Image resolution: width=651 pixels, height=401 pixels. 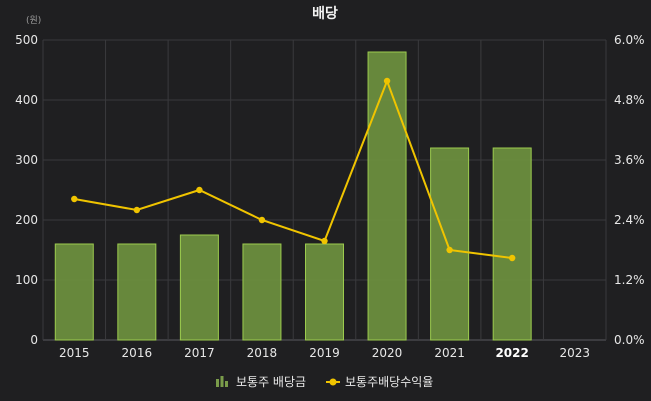 What do you see at coordinates (450, 244) in the screenshot?
I see `bar-2021` at bounding box center [450, 244].